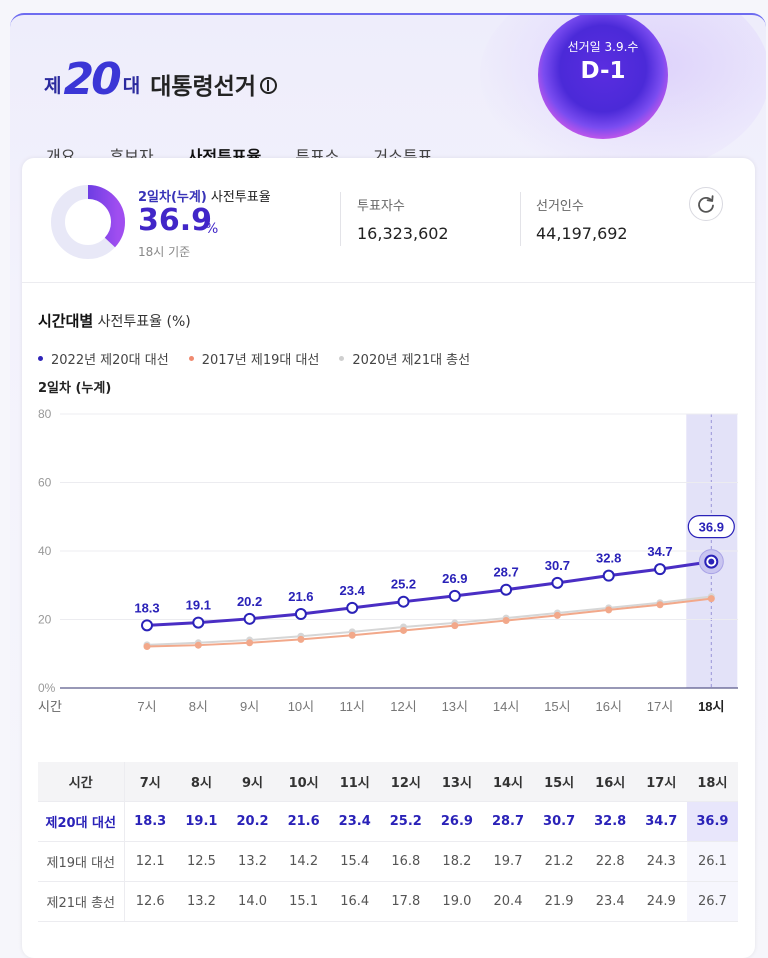  I want to click on table-column-header: 18시, so click(712, 782).